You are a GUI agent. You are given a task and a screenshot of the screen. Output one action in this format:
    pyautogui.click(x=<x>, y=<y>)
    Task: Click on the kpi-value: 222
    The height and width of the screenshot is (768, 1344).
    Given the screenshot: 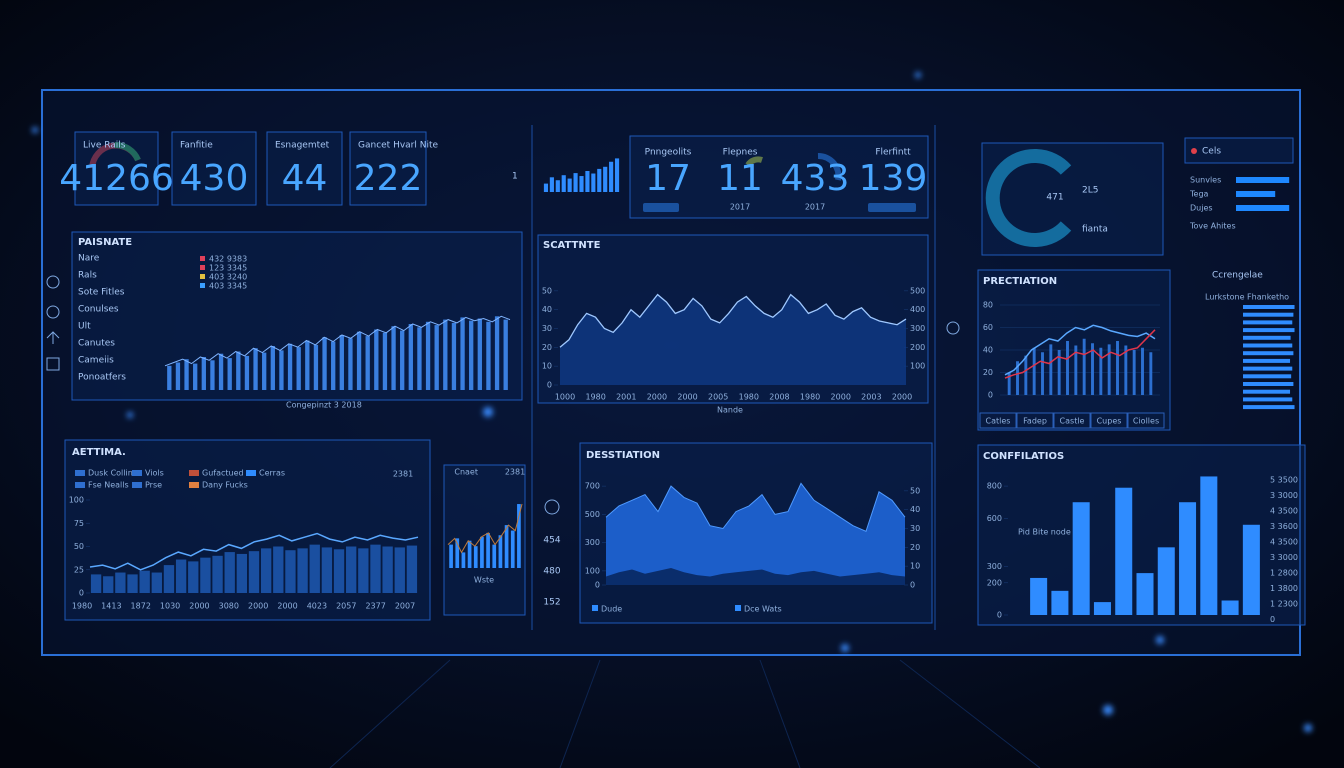 What is the action you would take?
    pyautogui.click(x=388, y=178)
    